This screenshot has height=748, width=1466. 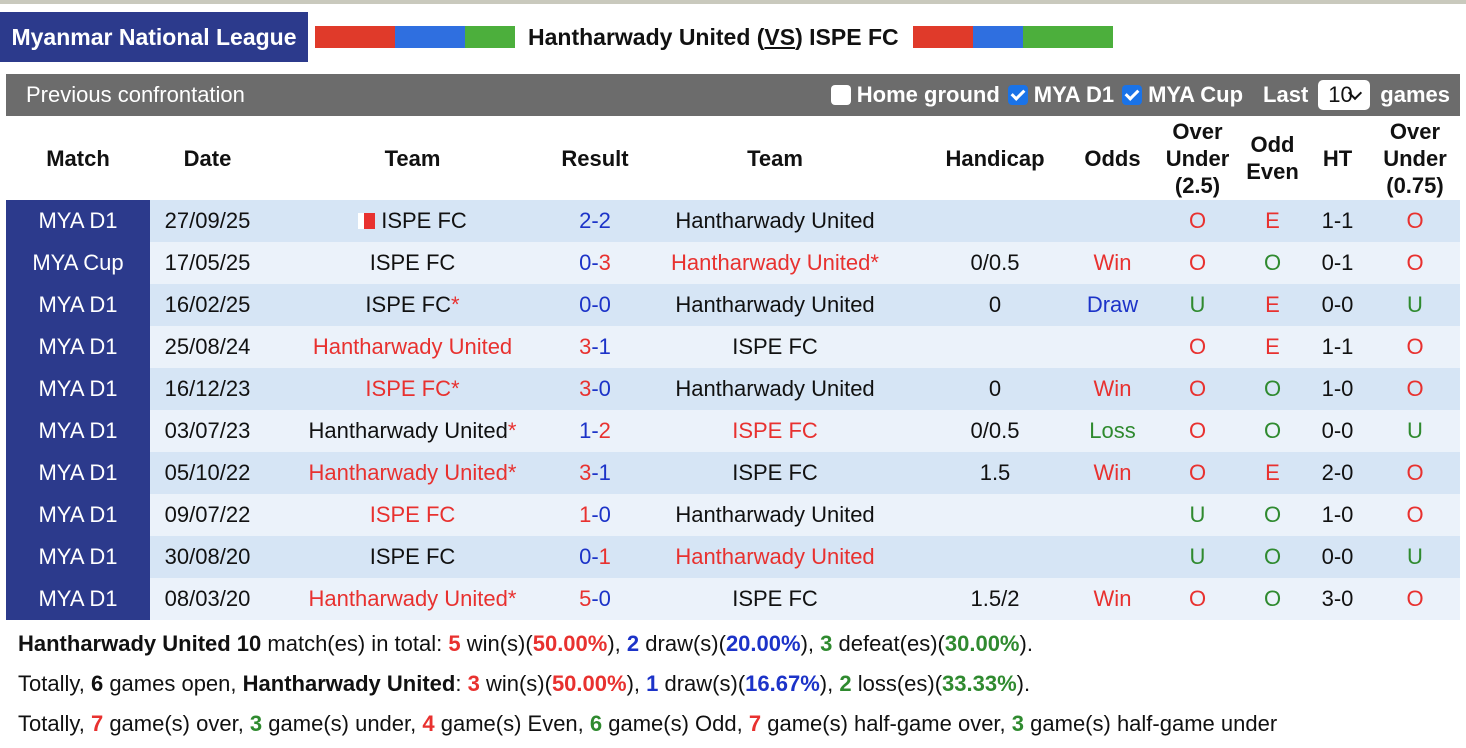 I want to click on filter-label: Home ground, so click(x=928, y=94).